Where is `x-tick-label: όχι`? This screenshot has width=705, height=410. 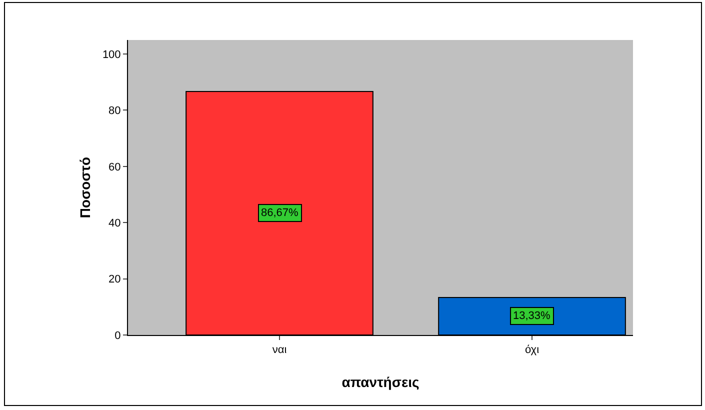 x-tick-label: όχι is located at coordinates (532, 350).